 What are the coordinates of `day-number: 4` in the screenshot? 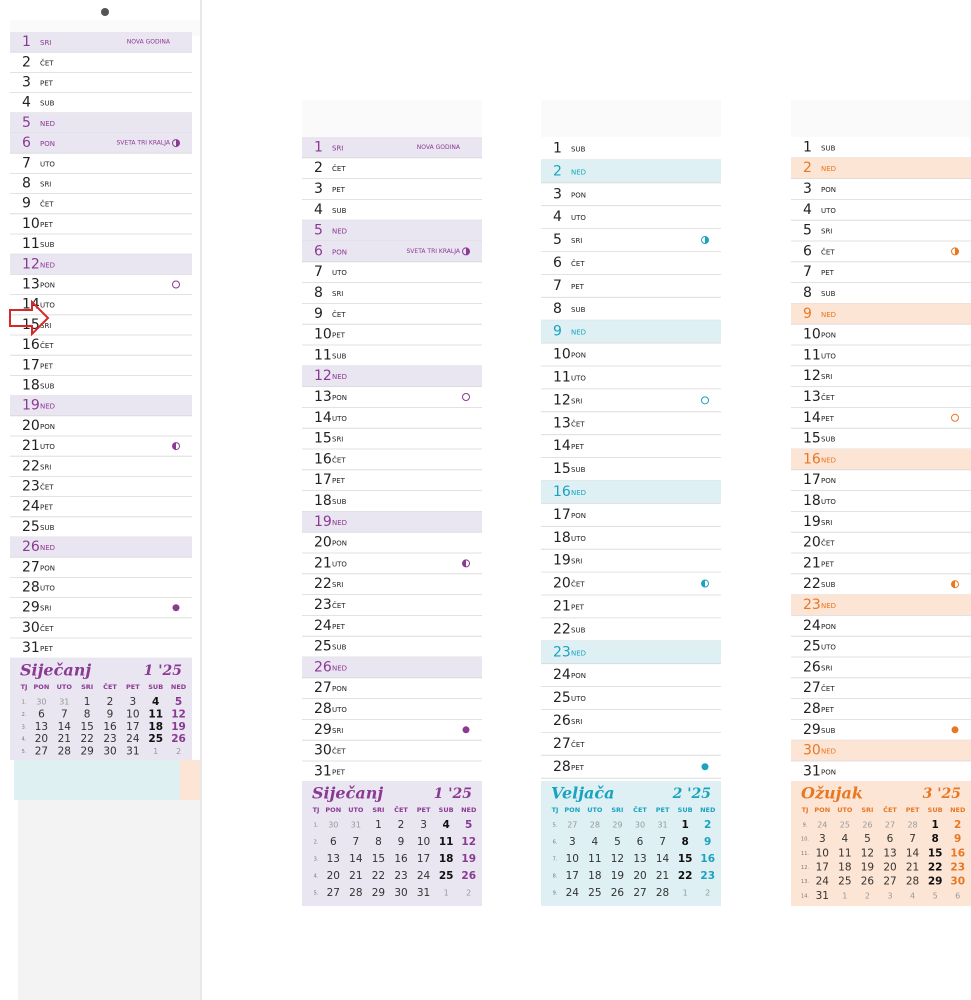 It's located at (318, 210).